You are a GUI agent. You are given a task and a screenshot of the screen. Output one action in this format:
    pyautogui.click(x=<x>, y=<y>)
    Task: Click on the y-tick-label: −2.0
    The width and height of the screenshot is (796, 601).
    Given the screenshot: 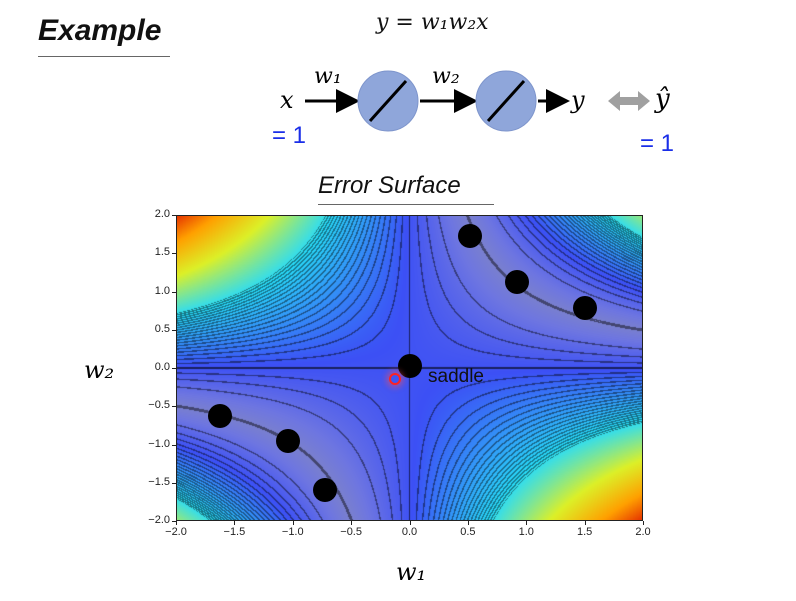 What is the action you would take?
    pyautogui.click(x=159, y=520)
    